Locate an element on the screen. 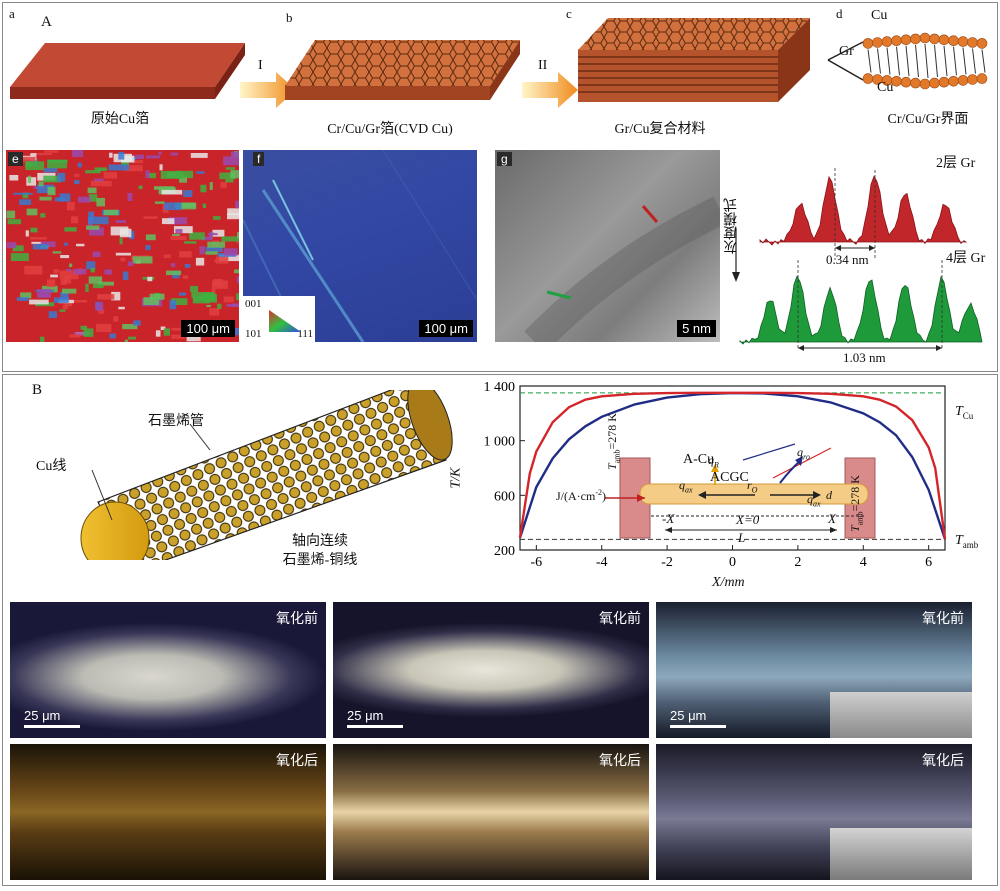 Image resolution: width=1000 pixels, height=891 pixels. x-tick-label: 2 is located at coordinates (797, 562).